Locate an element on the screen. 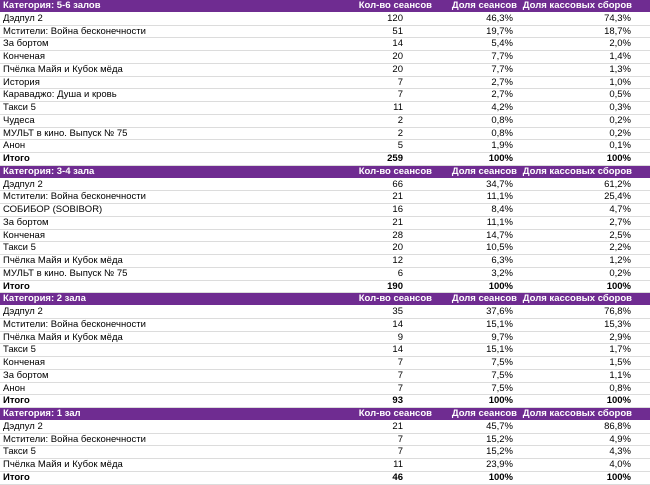 This screenshot has height=485, width=650. total-cell: 190 is located at coordinates (395, 286).